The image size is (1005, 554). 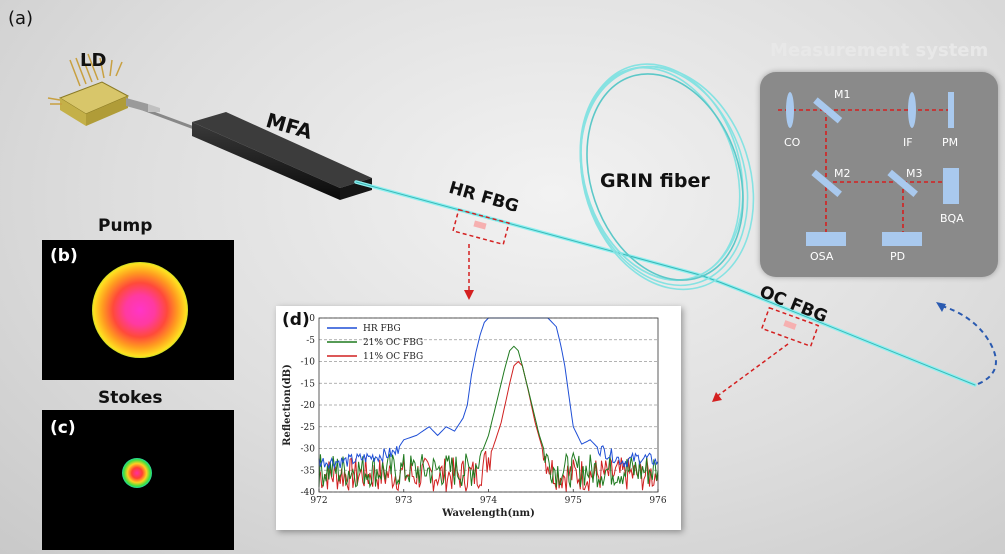 I want to click on stokes-label: Stokes, so click(x=130, y=398).